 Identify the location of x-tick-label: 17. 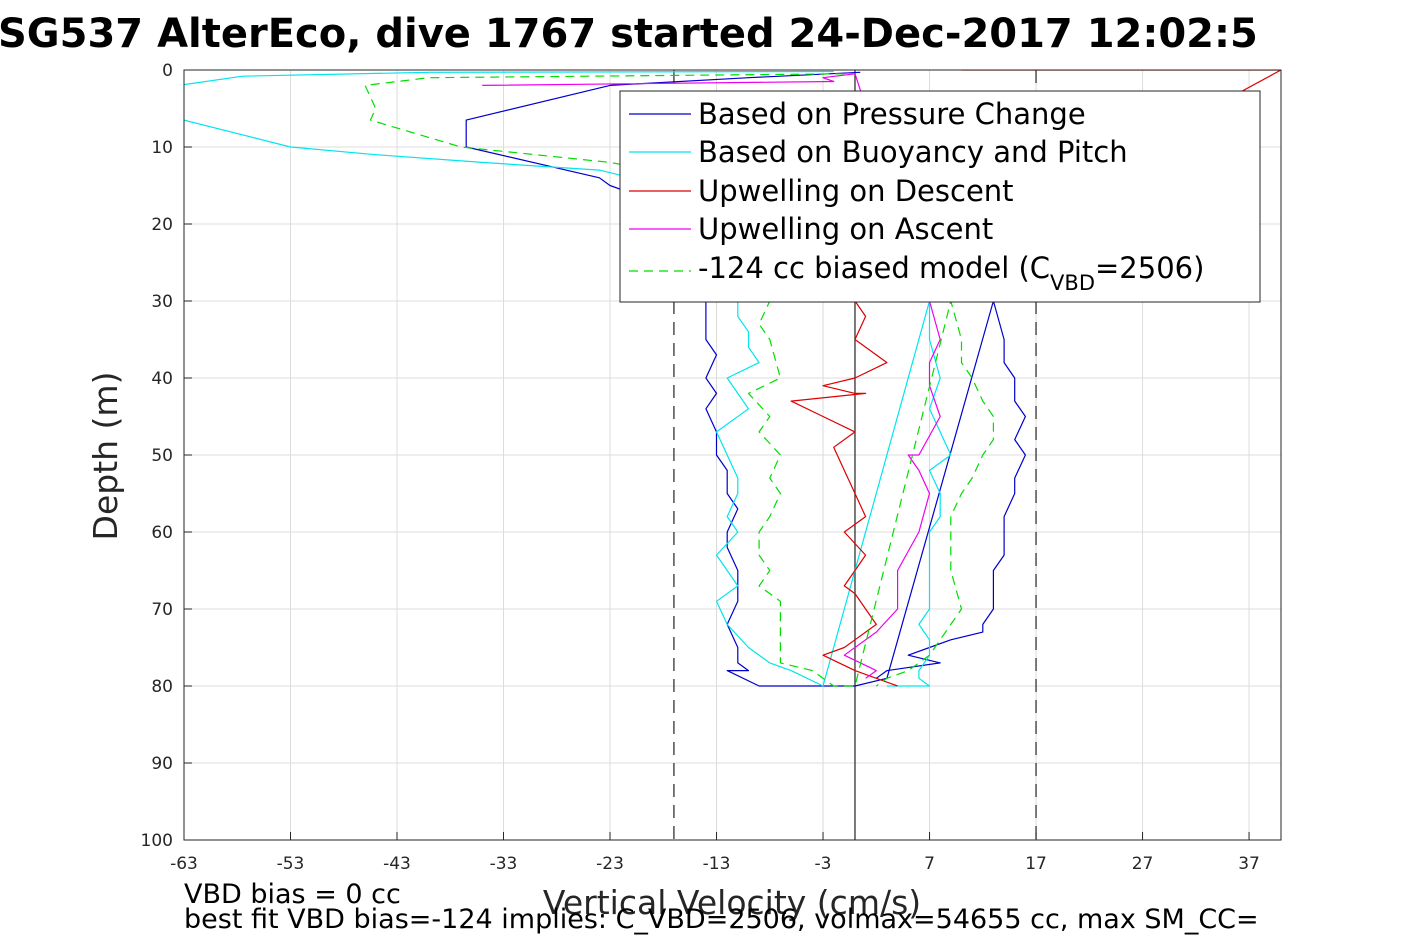
(1036, 864).